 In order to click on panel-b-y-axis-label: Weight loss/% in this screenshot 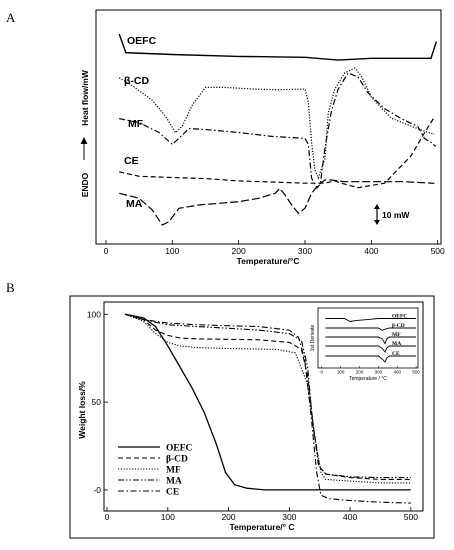, I will do `click(82, 410)`.